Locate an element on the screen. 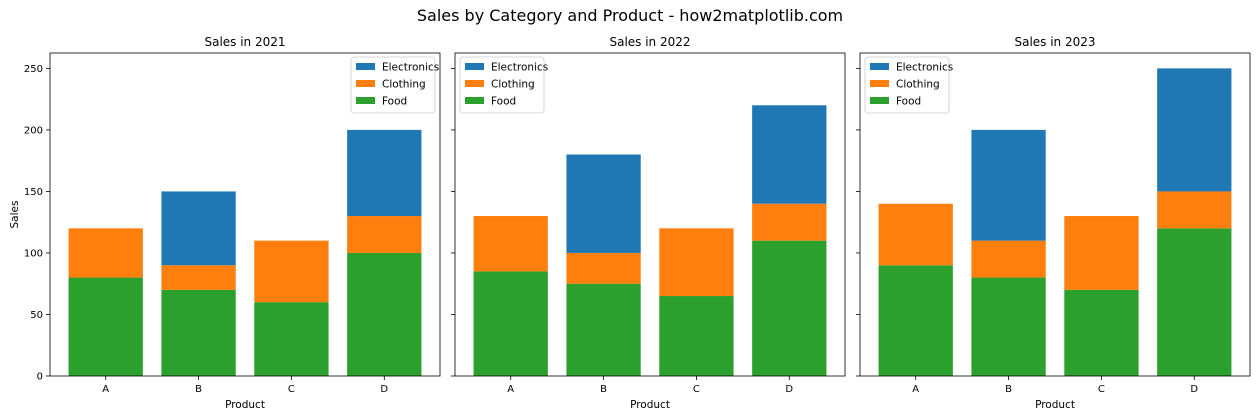  y-tick-label: 250 is located at coordinates (33, 69).